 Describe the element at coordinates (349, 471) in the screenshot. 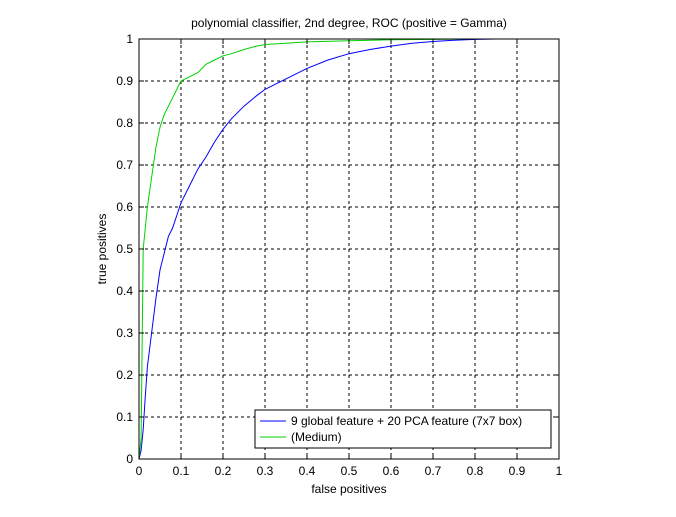

I see `x-tick-label: 0.5` at that location.